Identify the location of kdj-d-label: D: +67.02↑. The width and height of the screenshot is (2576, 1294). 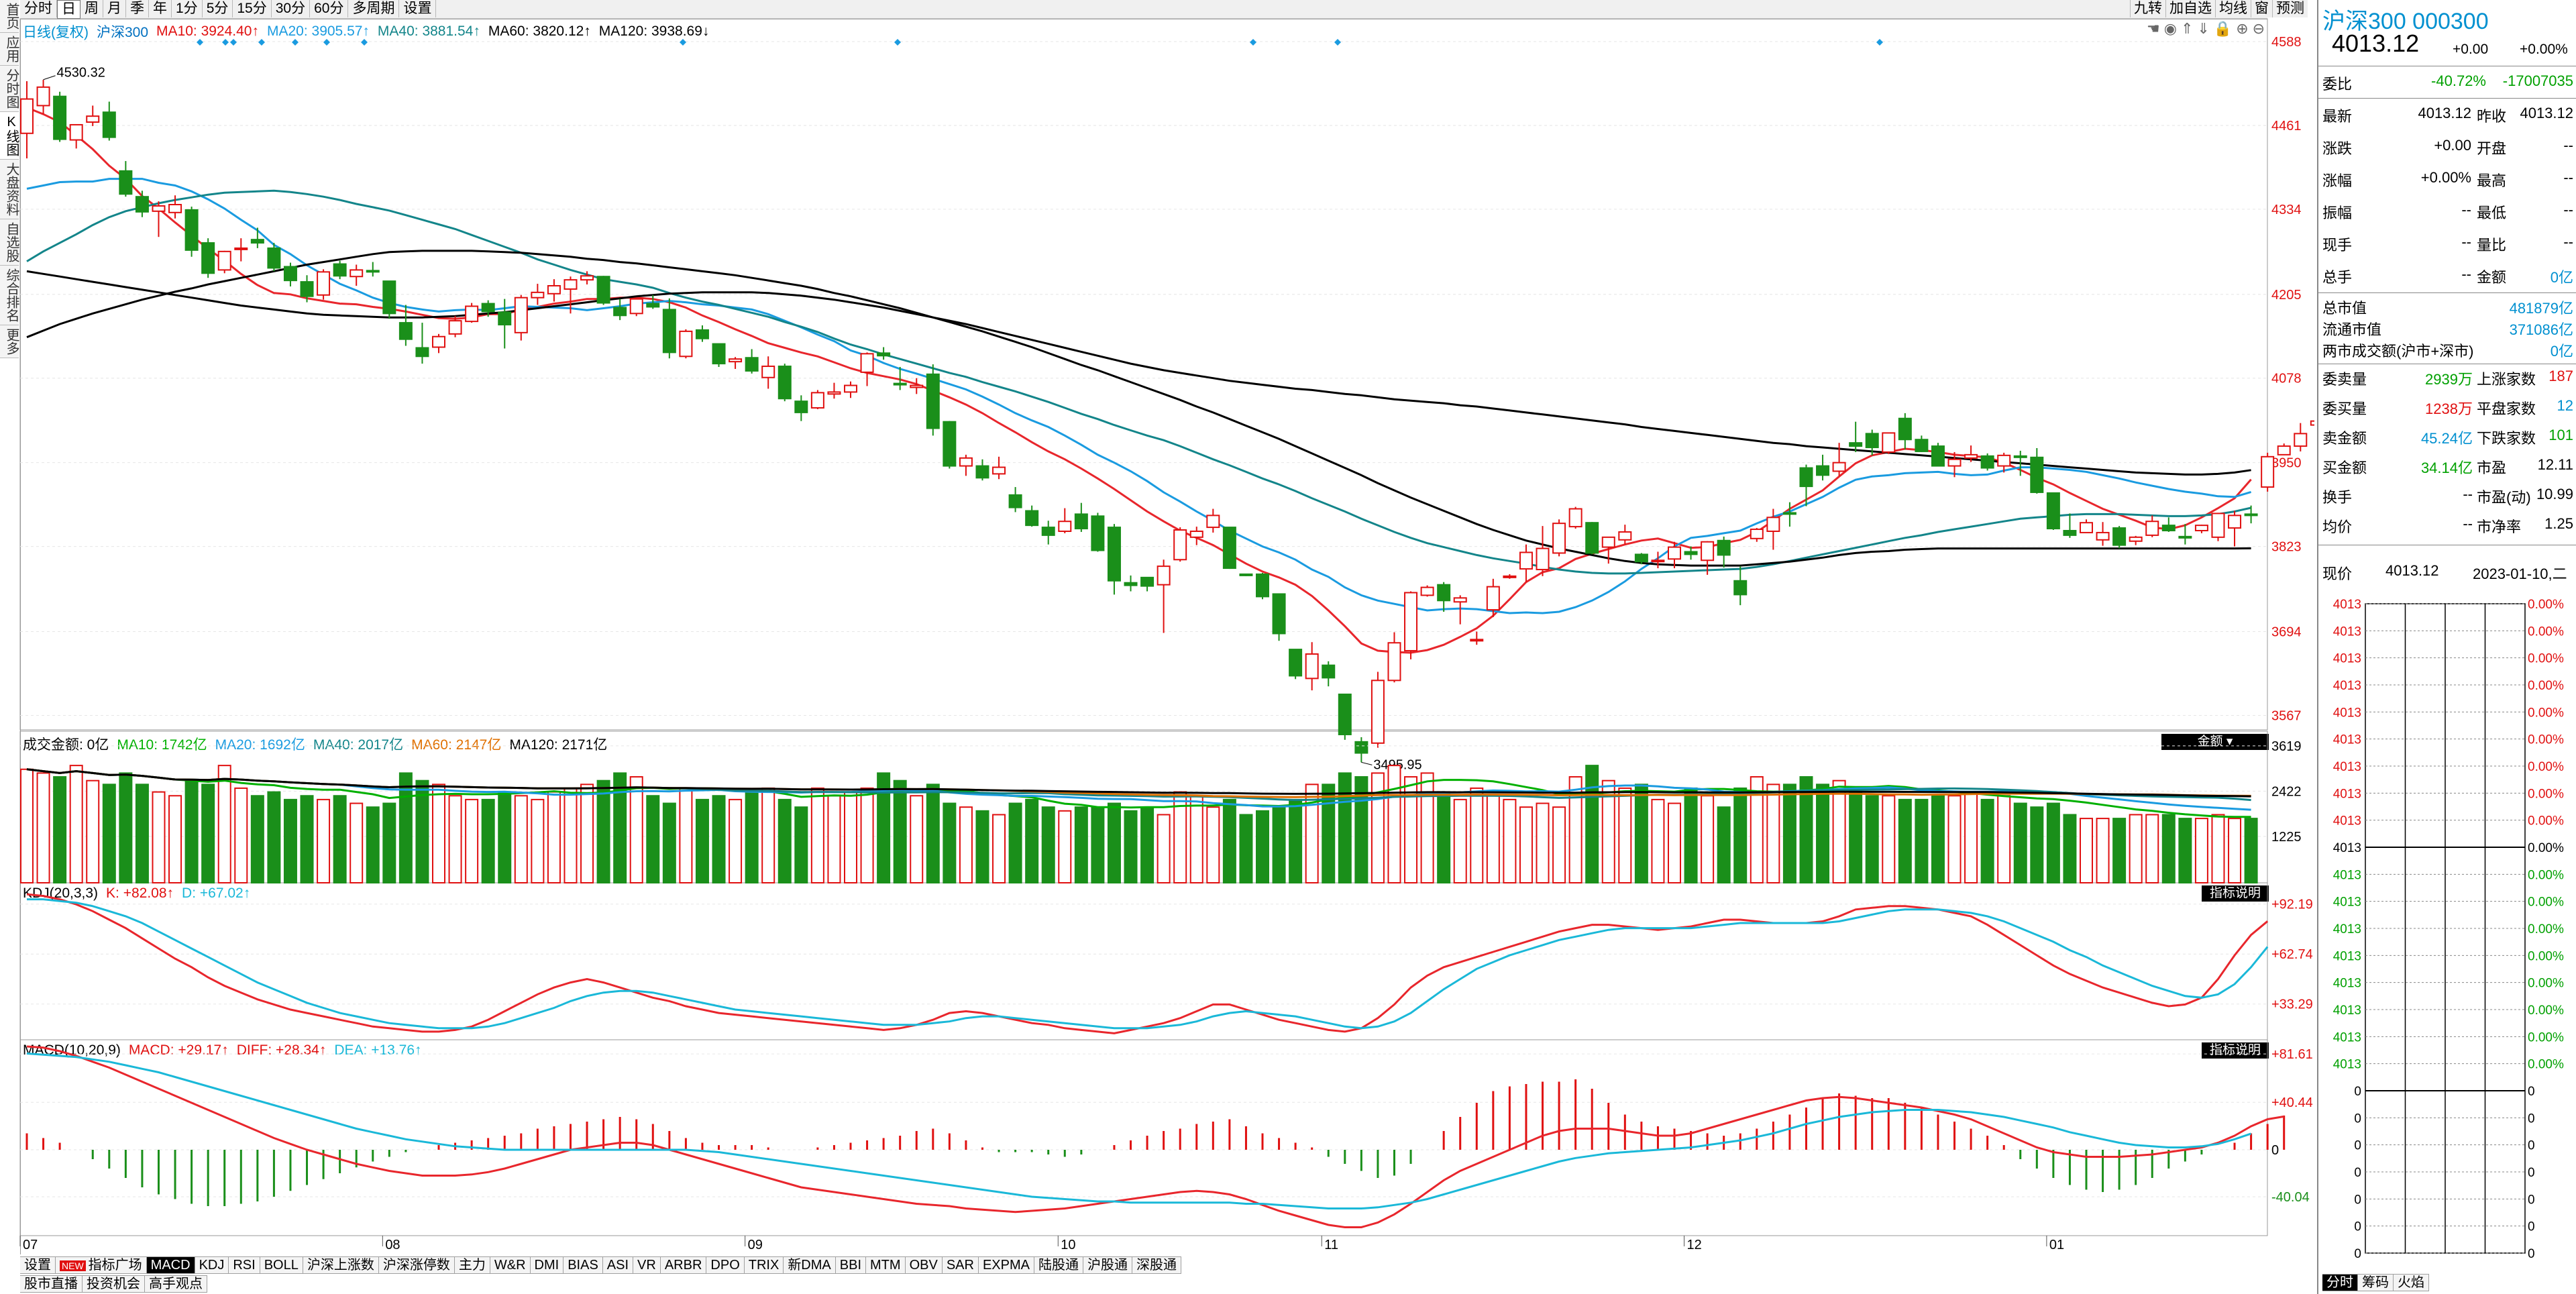
(216, 893).